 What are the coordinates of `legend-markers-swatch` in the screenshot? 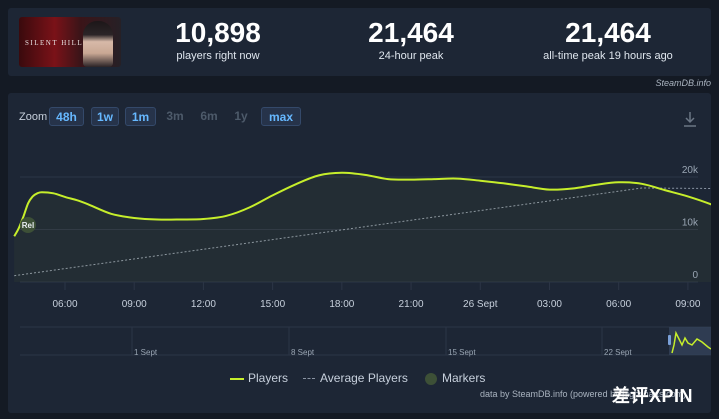 It's located at (431, 378).